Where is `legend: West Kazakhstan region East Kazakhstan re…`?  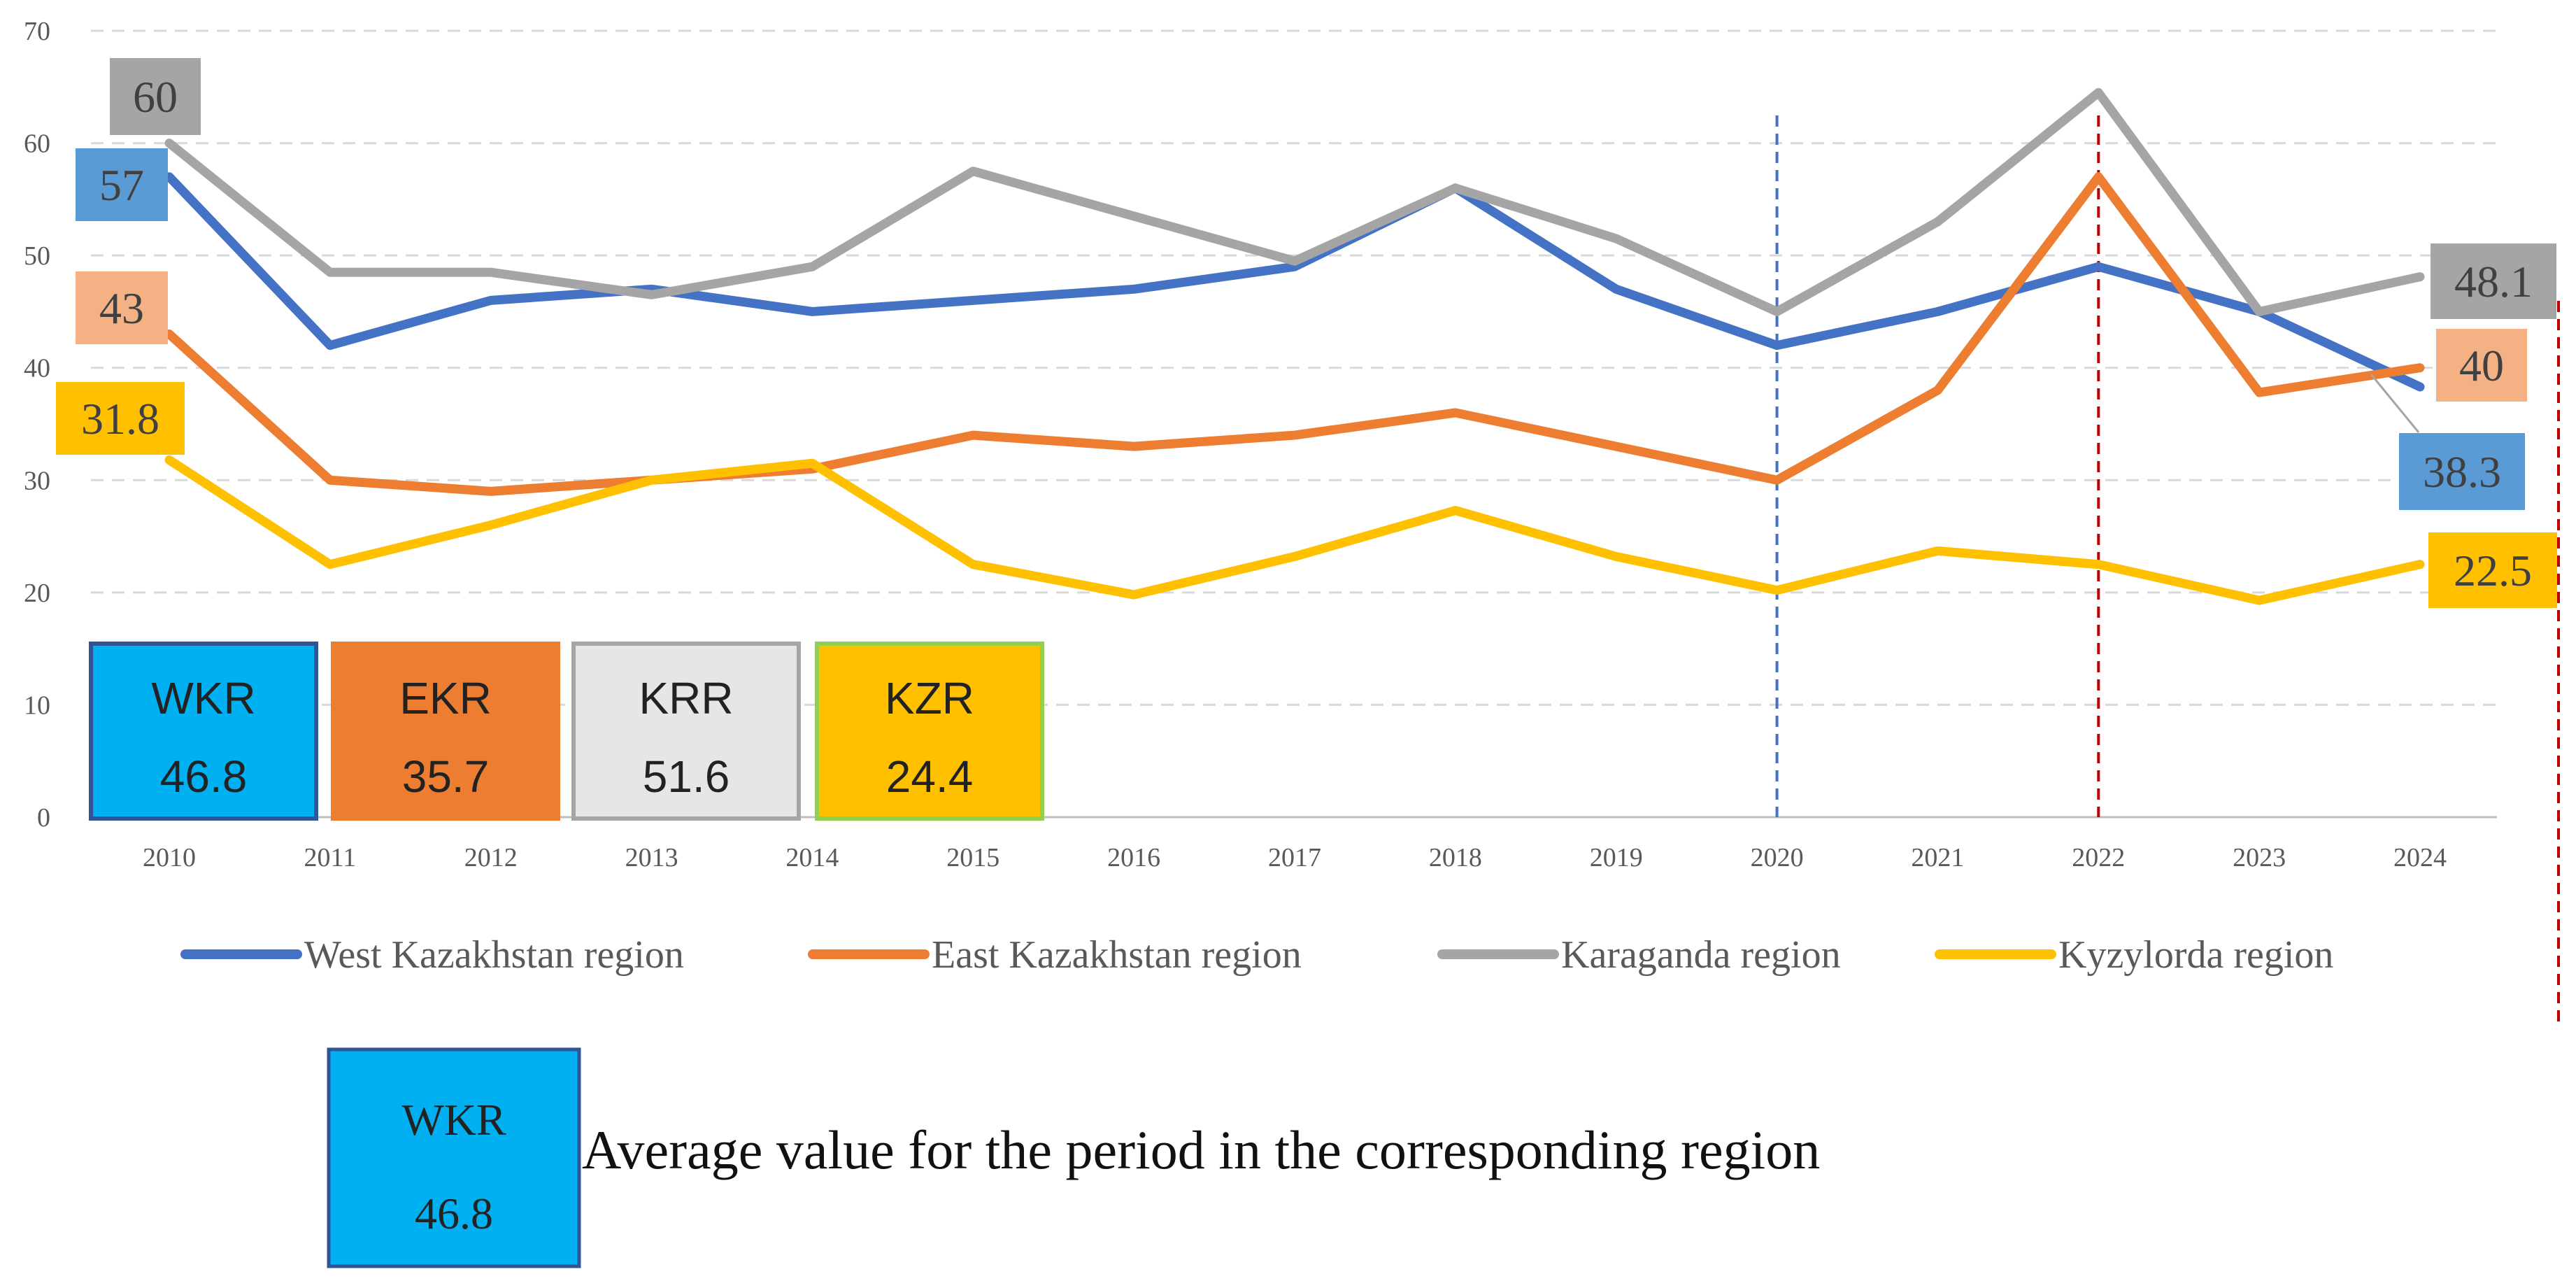 legend: West Kazakhstan region East Kazakhstan re… is located at coordinates (1256, 955).